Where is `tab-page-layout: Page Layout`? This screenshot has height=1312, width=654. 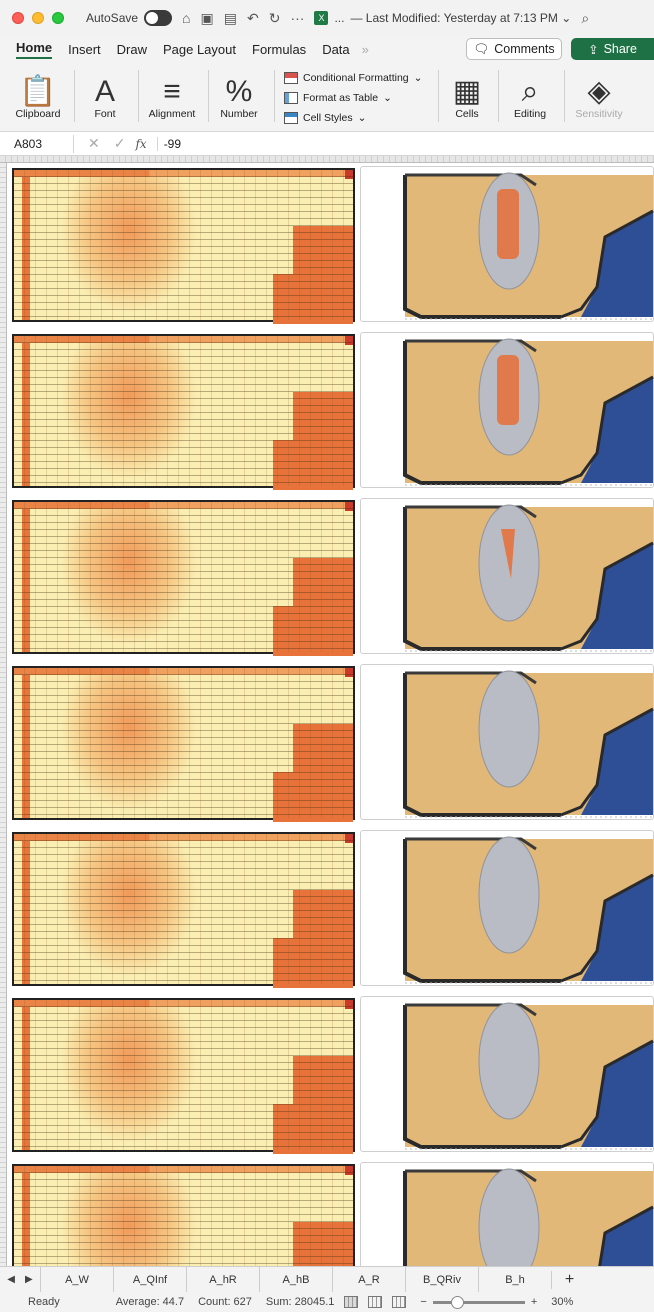
tab-page-layout: Page Layout is located at coordinates (199, 49).